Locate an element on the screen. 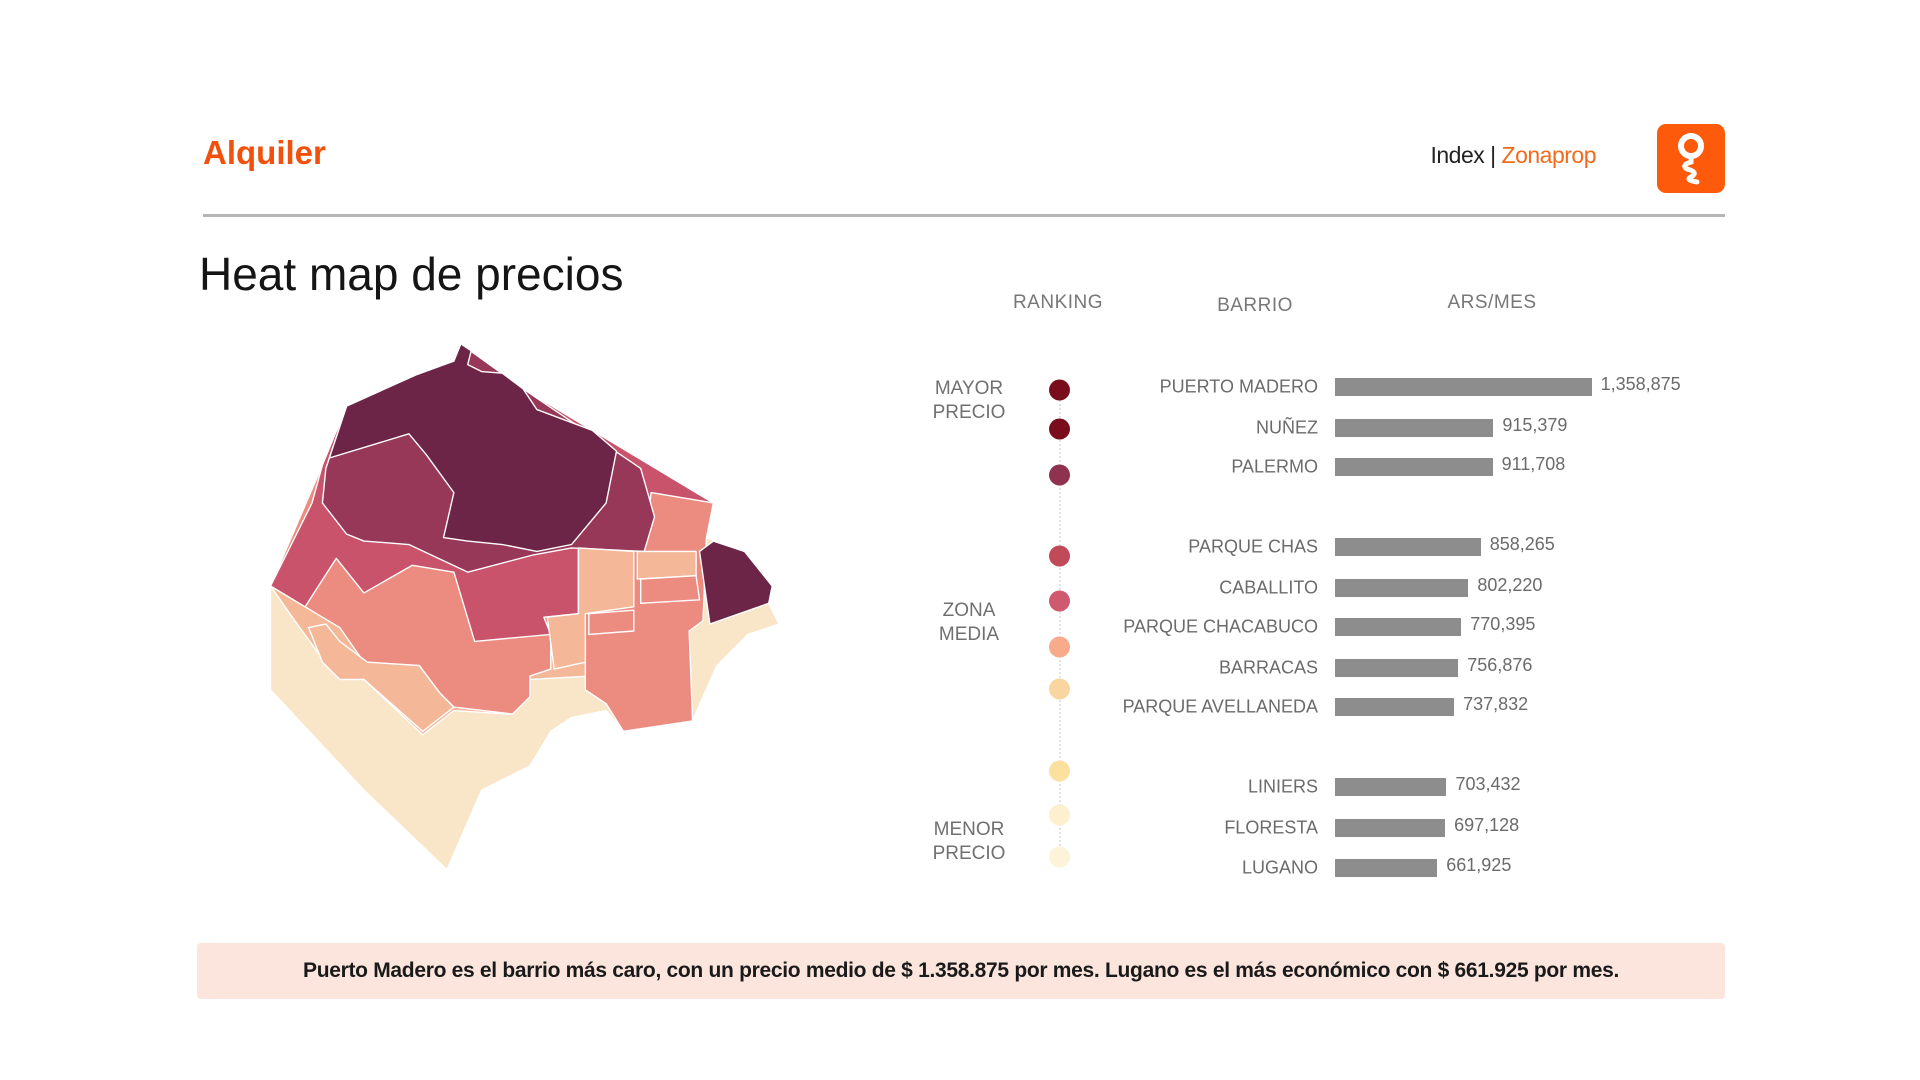 The image size is (1920, 1080). barrio-label: CABALLITO is located at coordinates (1268, 587).